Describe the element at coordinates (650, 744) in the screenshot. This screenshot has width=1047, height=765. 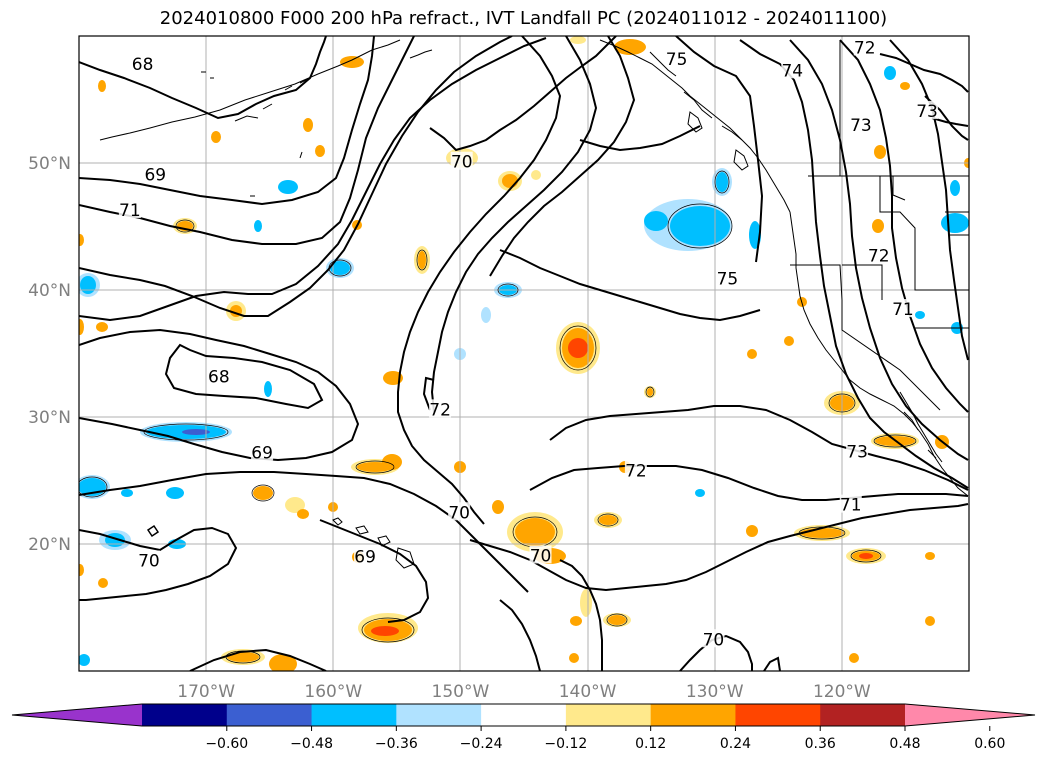
I see `colorbar-tick-label: 0.12` at that location.